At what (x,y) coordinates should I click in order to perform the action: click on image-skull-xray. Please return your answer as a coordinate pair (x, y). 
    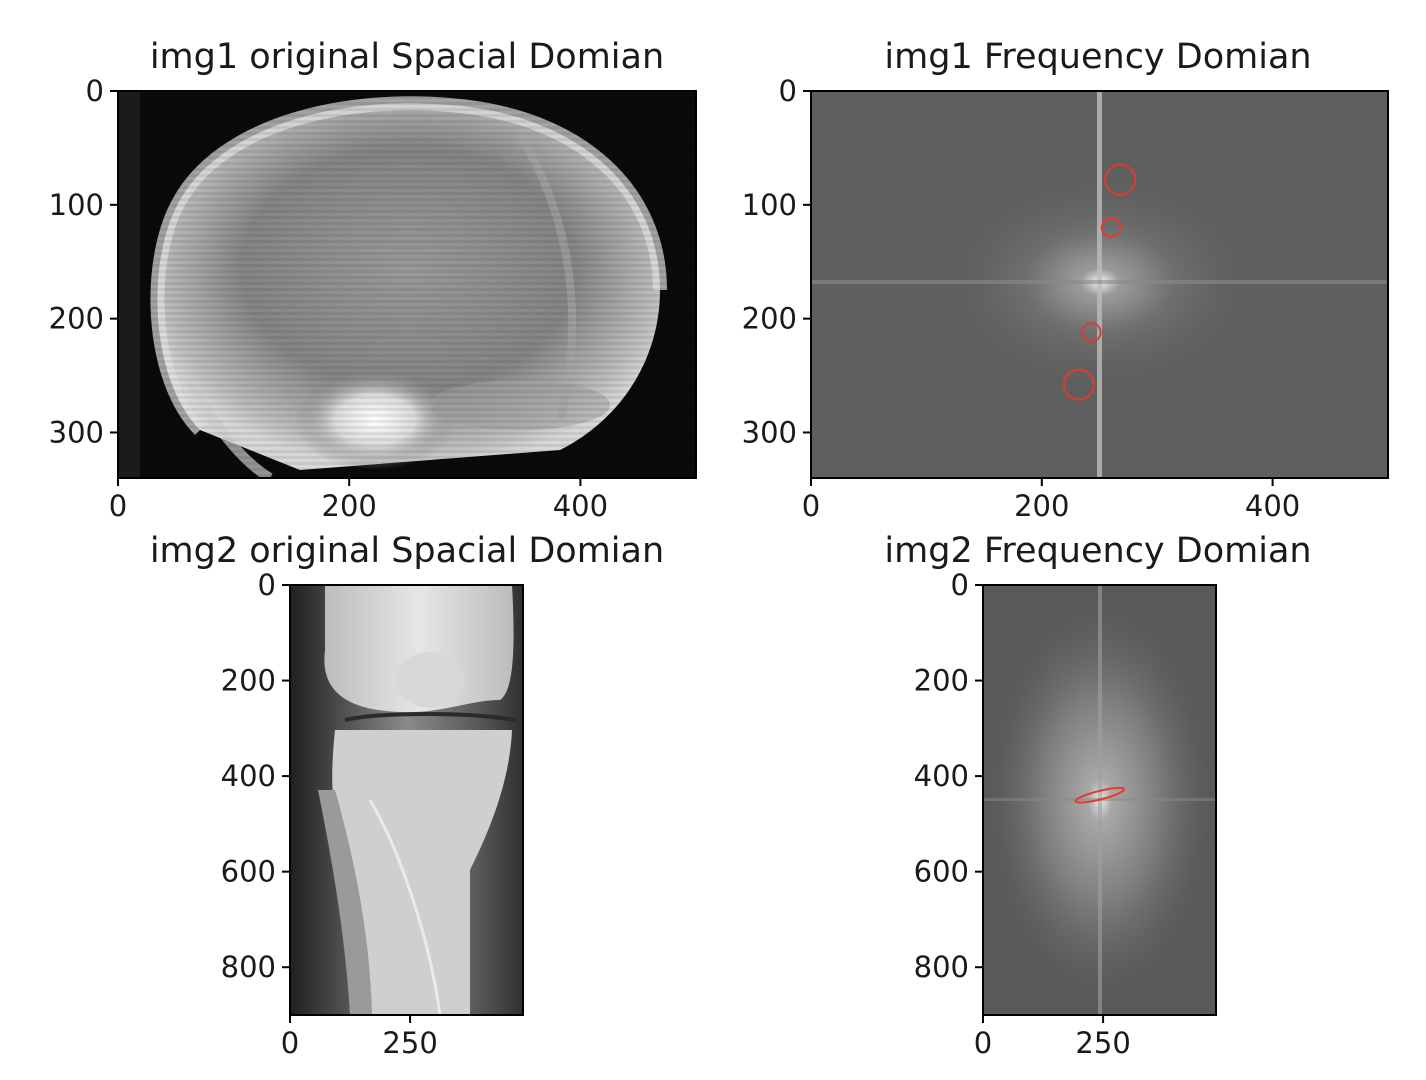
    Looking at the image, I should click on (407, 284).